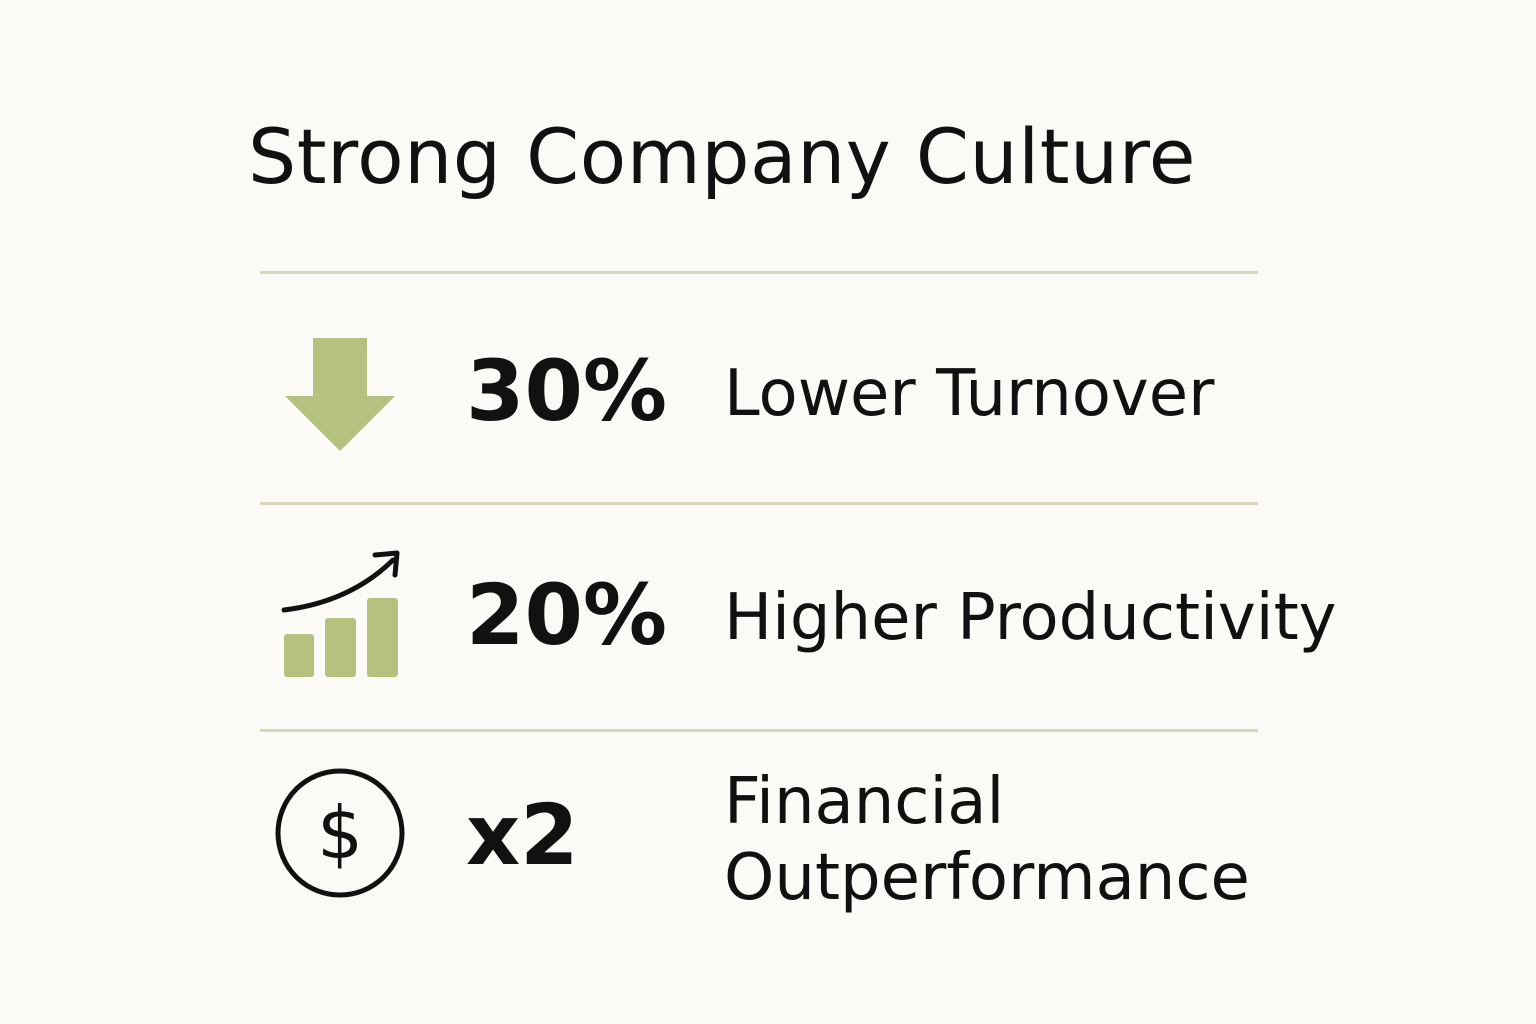  Describe the element at coordinates (567, 615) in the screenshot. I see `stat: 20%` at that location.